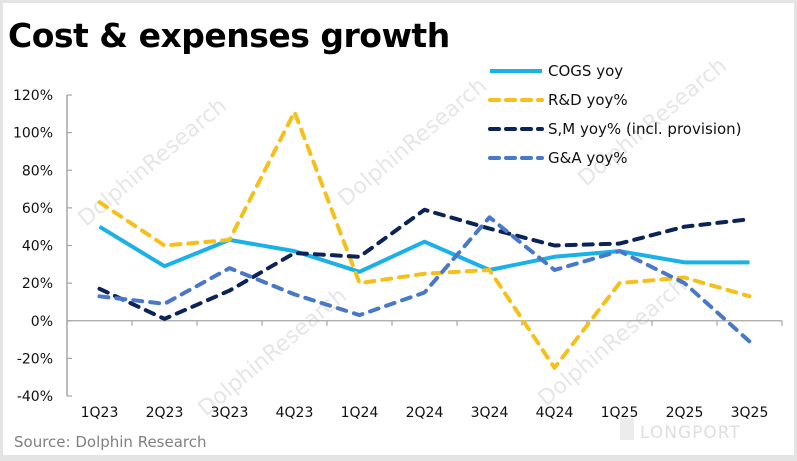  Describe the element at coordinates (685, 413) in the screenshot. I see `x-tick-label: 2Q25` at that location.